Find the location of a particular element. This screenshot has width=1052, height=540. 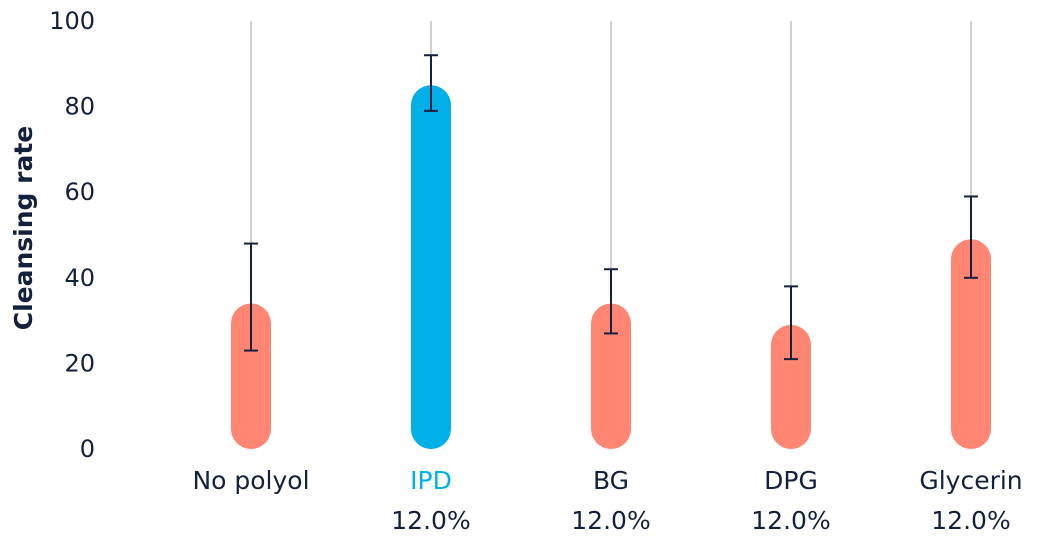

y-tick-label: 80 is located at coordinates (79, 107).